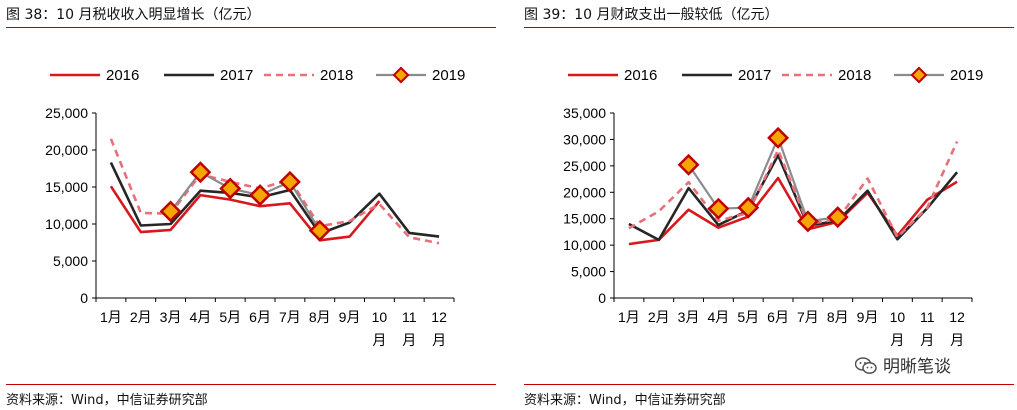 Image resolution: width=1017 pixels, height=410 pixels. I want to click on y-axis: 0 5,000 10,000 15,000 20,000 25,000, so click(71, 205).